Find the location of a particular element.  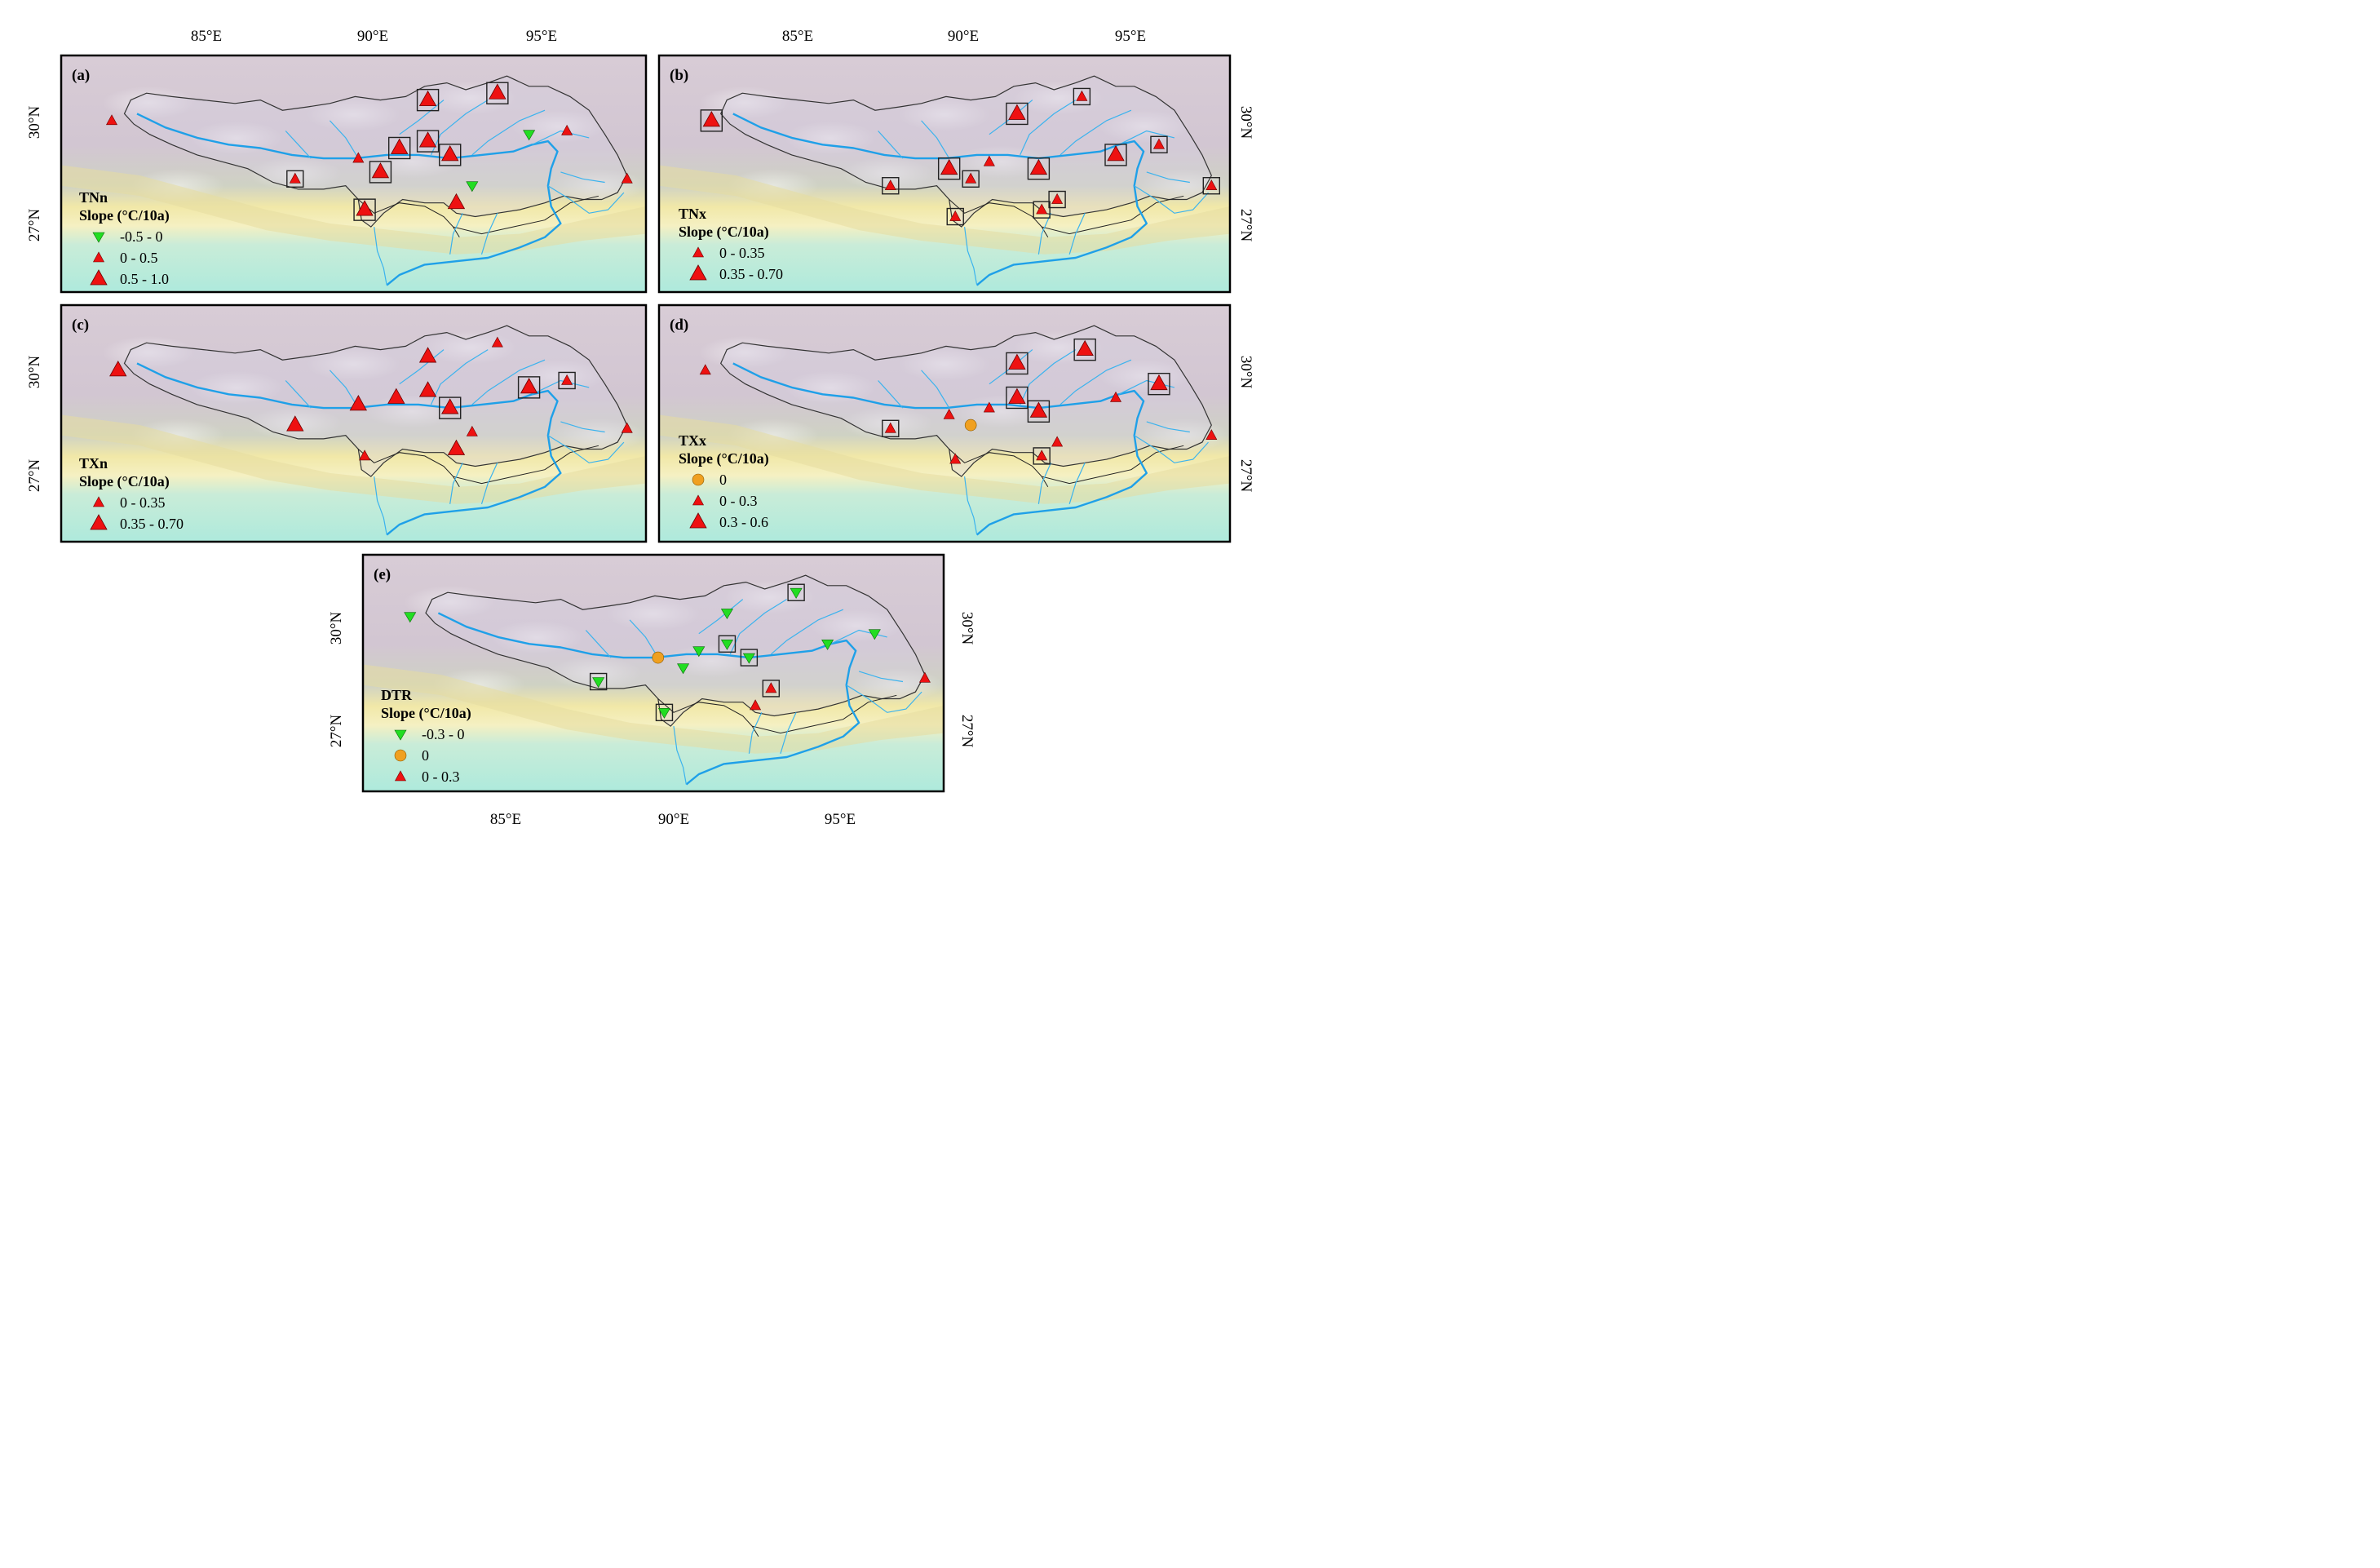

tick-top-a-95: 95°E is located at coordinates (542, 36).